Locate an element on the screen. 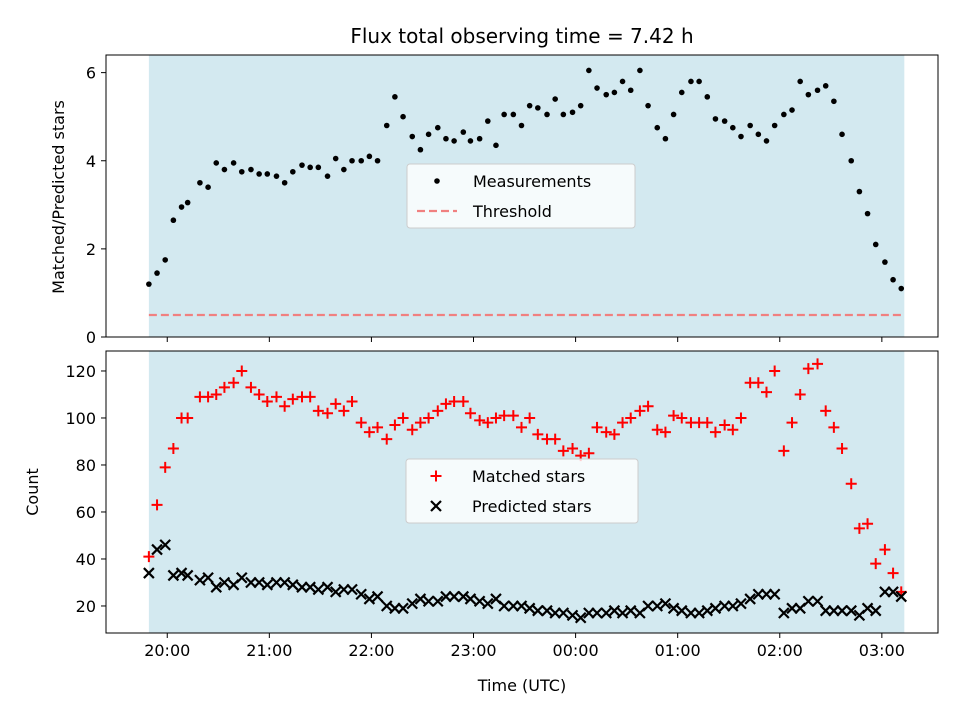 This screenshot has height=720, width=960. top-ylabel: Matched/Predicted stars is located at coordinates (58, 197).